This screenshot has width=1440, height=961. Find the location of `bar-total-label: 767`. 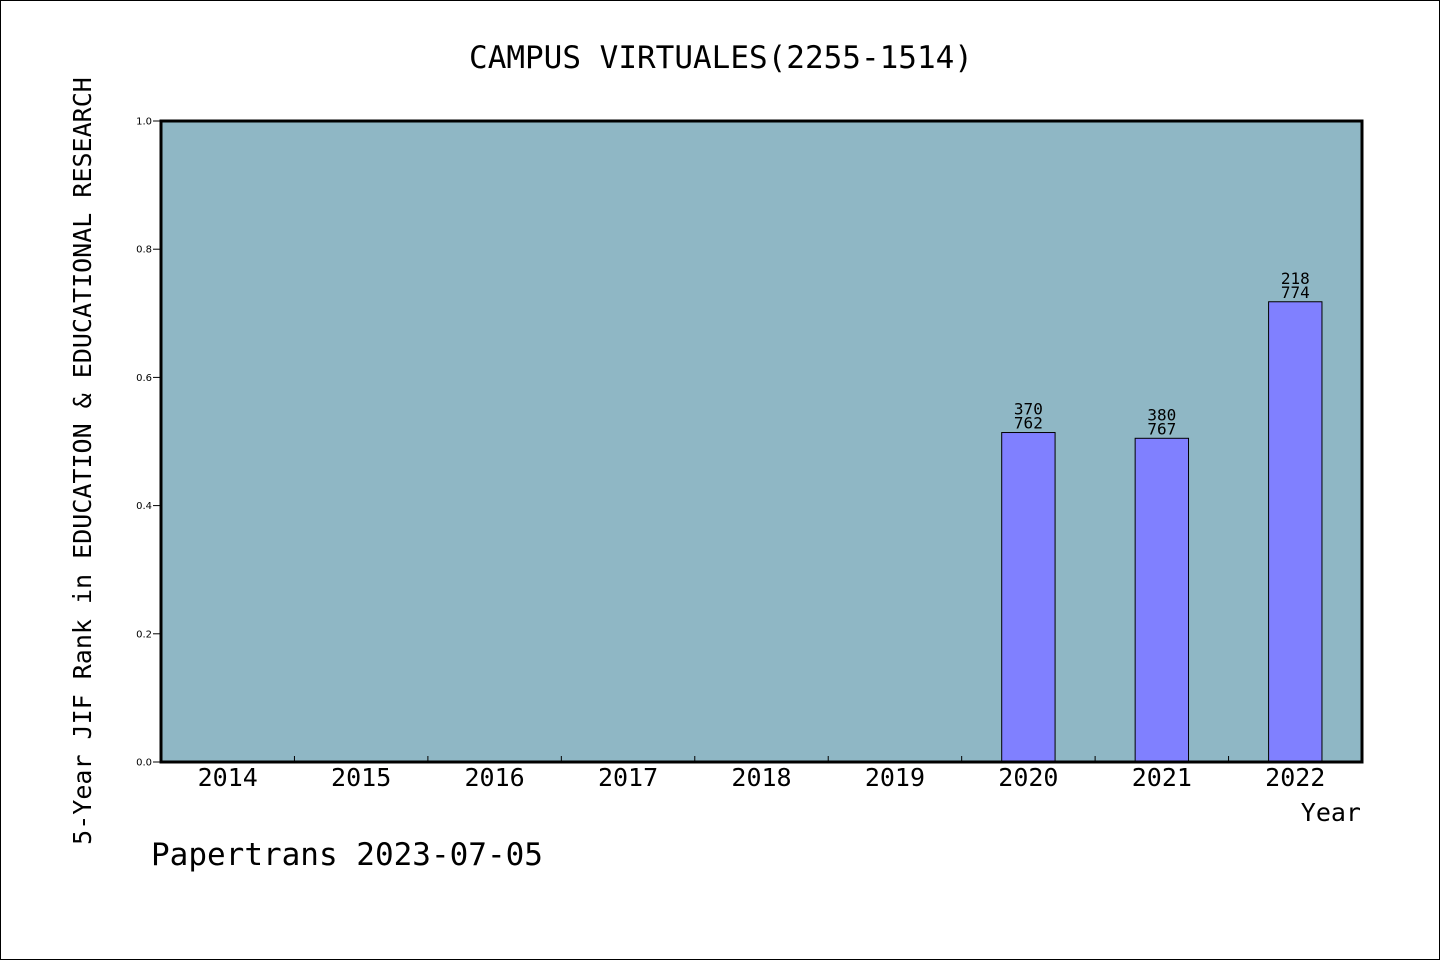

bar-total-label: 767 is located at coordinates (1161, 428).